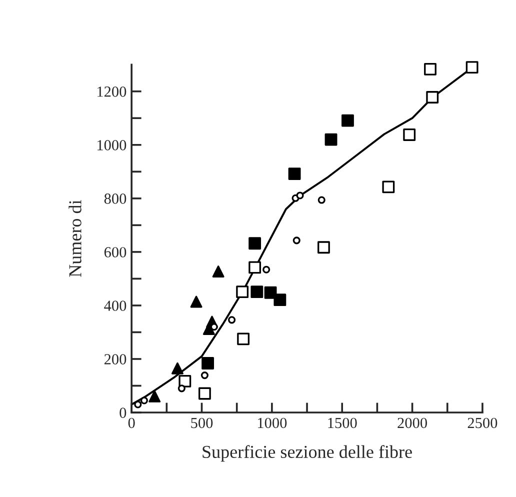  Describe the element at coordinates (131, 423) in the screenshot. I see `x-tick-label: 0` at that location.